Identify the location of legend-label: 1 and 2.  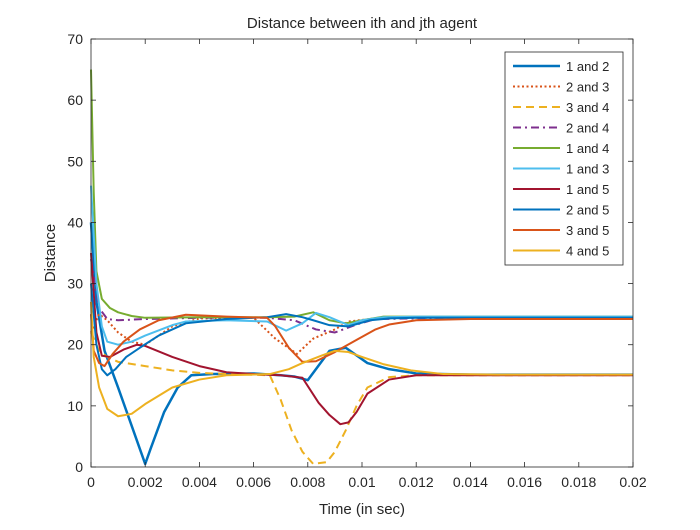
(587, 66).